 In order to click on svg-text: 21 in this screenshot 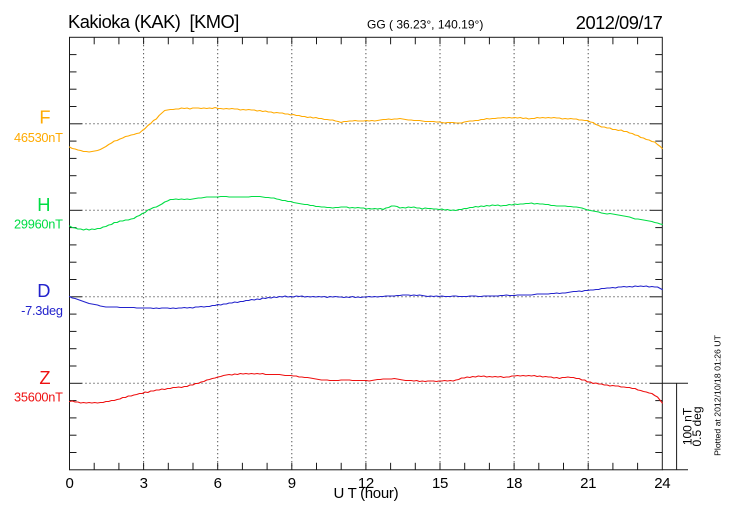, I will do `click(588, 483)`.